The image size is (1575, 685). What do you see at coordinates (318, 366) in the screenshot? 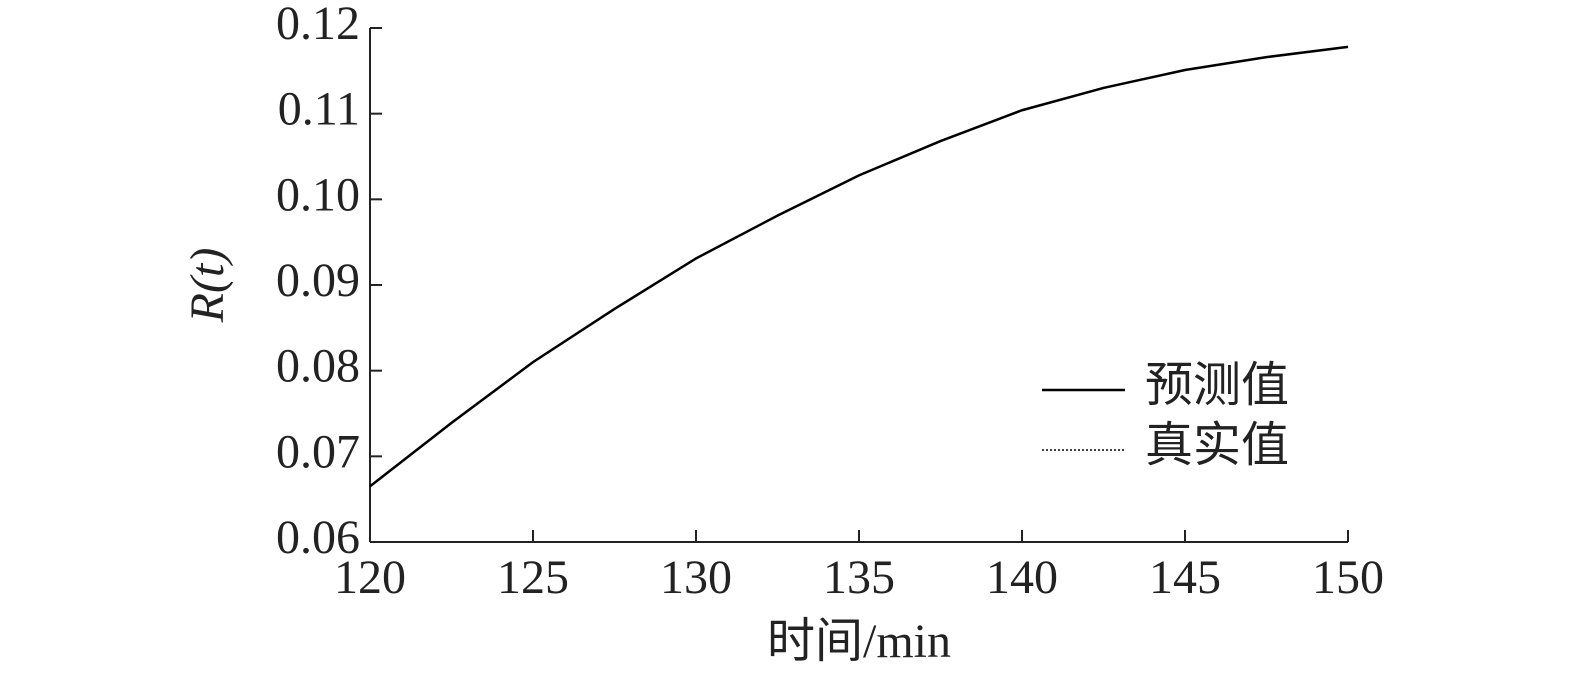
I see `y-tick-label: 0.08` at bounding box center [318, 366].